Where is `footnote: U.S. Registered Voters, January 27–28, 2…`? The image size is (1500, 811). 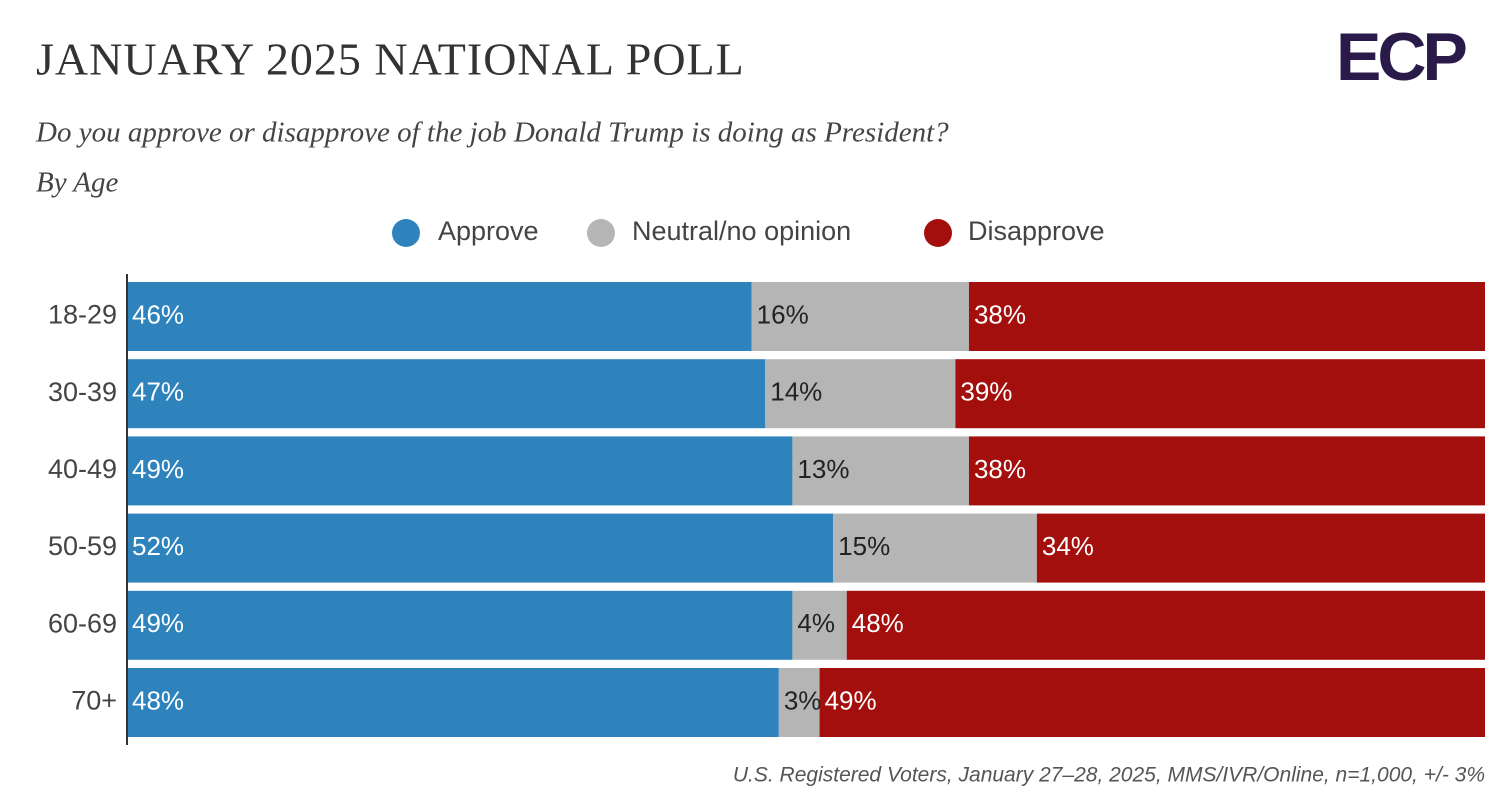 footnote: U.S. Registered Voters, January 27–28, 2… is located at coordinates (1109, 775).